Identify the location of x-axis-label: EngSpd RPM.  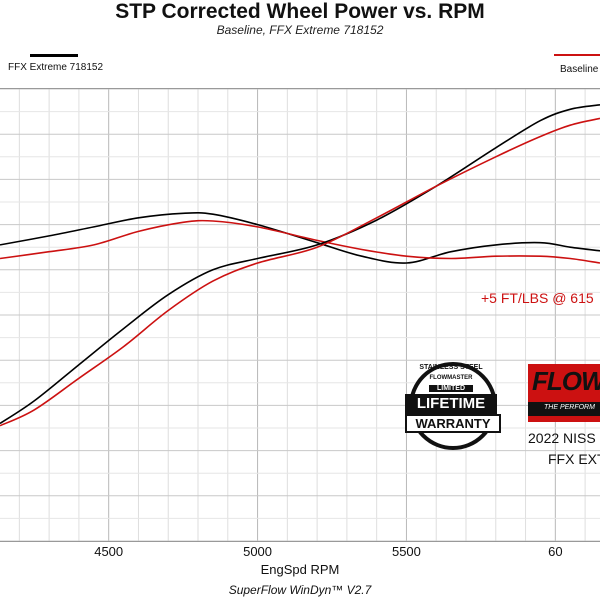
(300, 569).